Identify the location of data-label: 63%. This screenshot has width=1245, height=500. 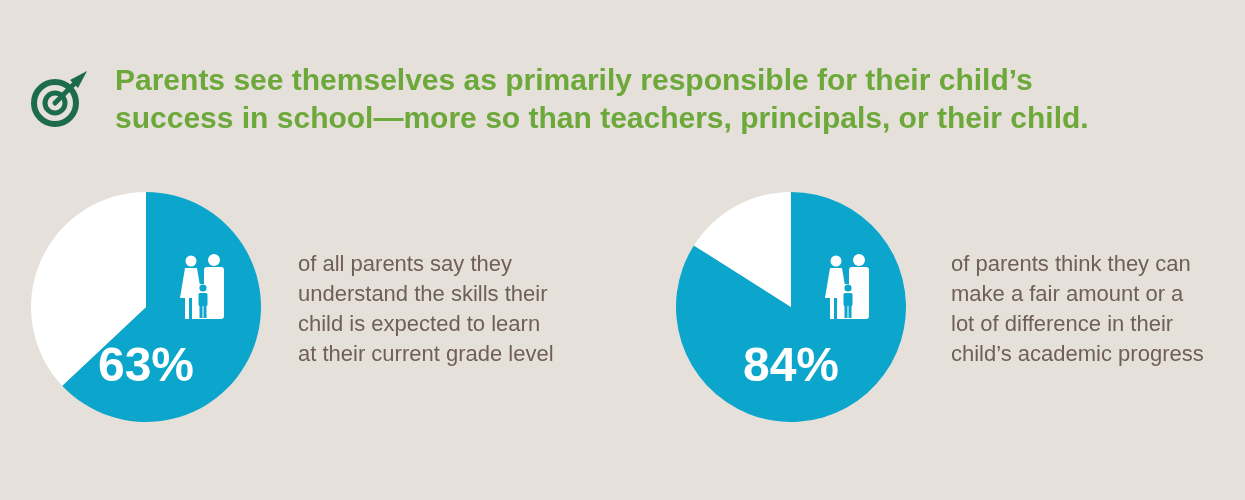
(146, 364).